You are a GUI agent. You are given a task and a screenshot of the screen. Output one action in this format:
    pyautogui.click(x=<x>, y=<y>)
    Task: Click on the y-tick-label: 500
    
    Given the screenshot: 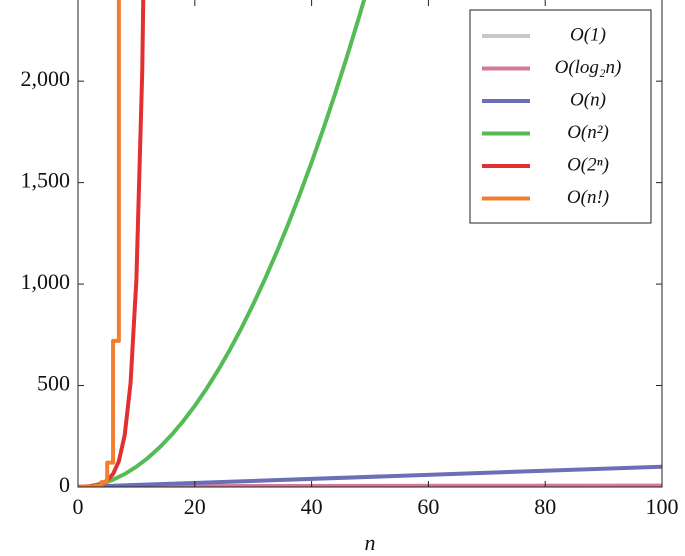 What is the action you would take?
    pyautogui.click(x=53, y=383)
    